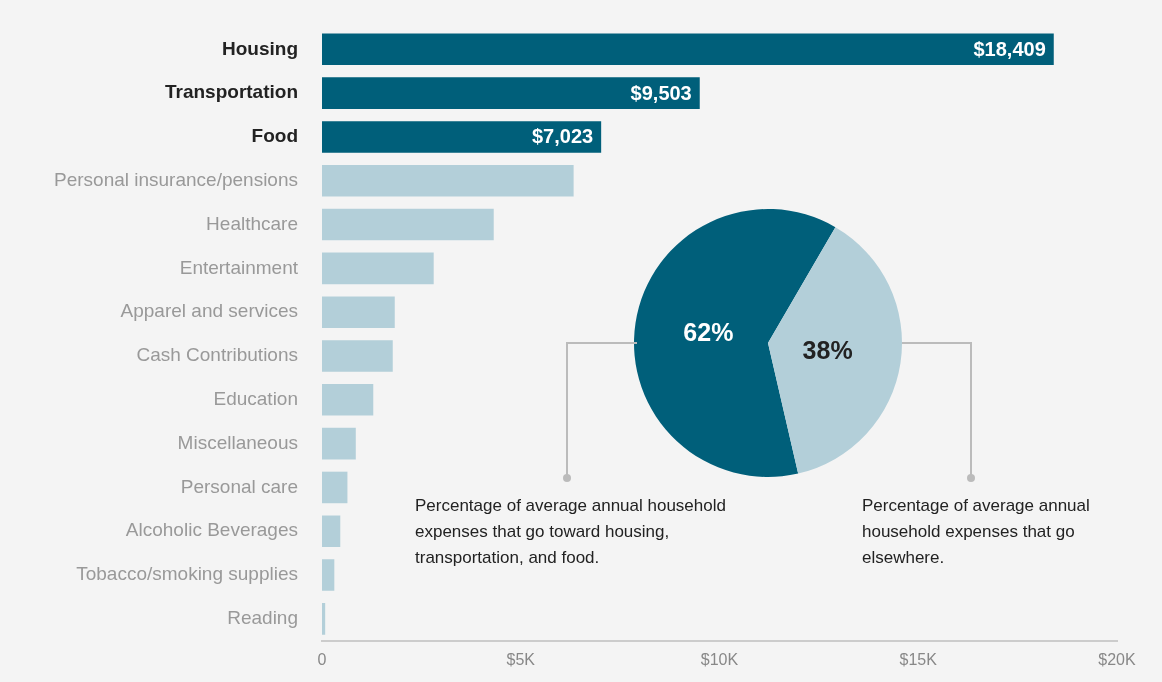  I want to click on y-tick-label: Food, so click(274, 136).